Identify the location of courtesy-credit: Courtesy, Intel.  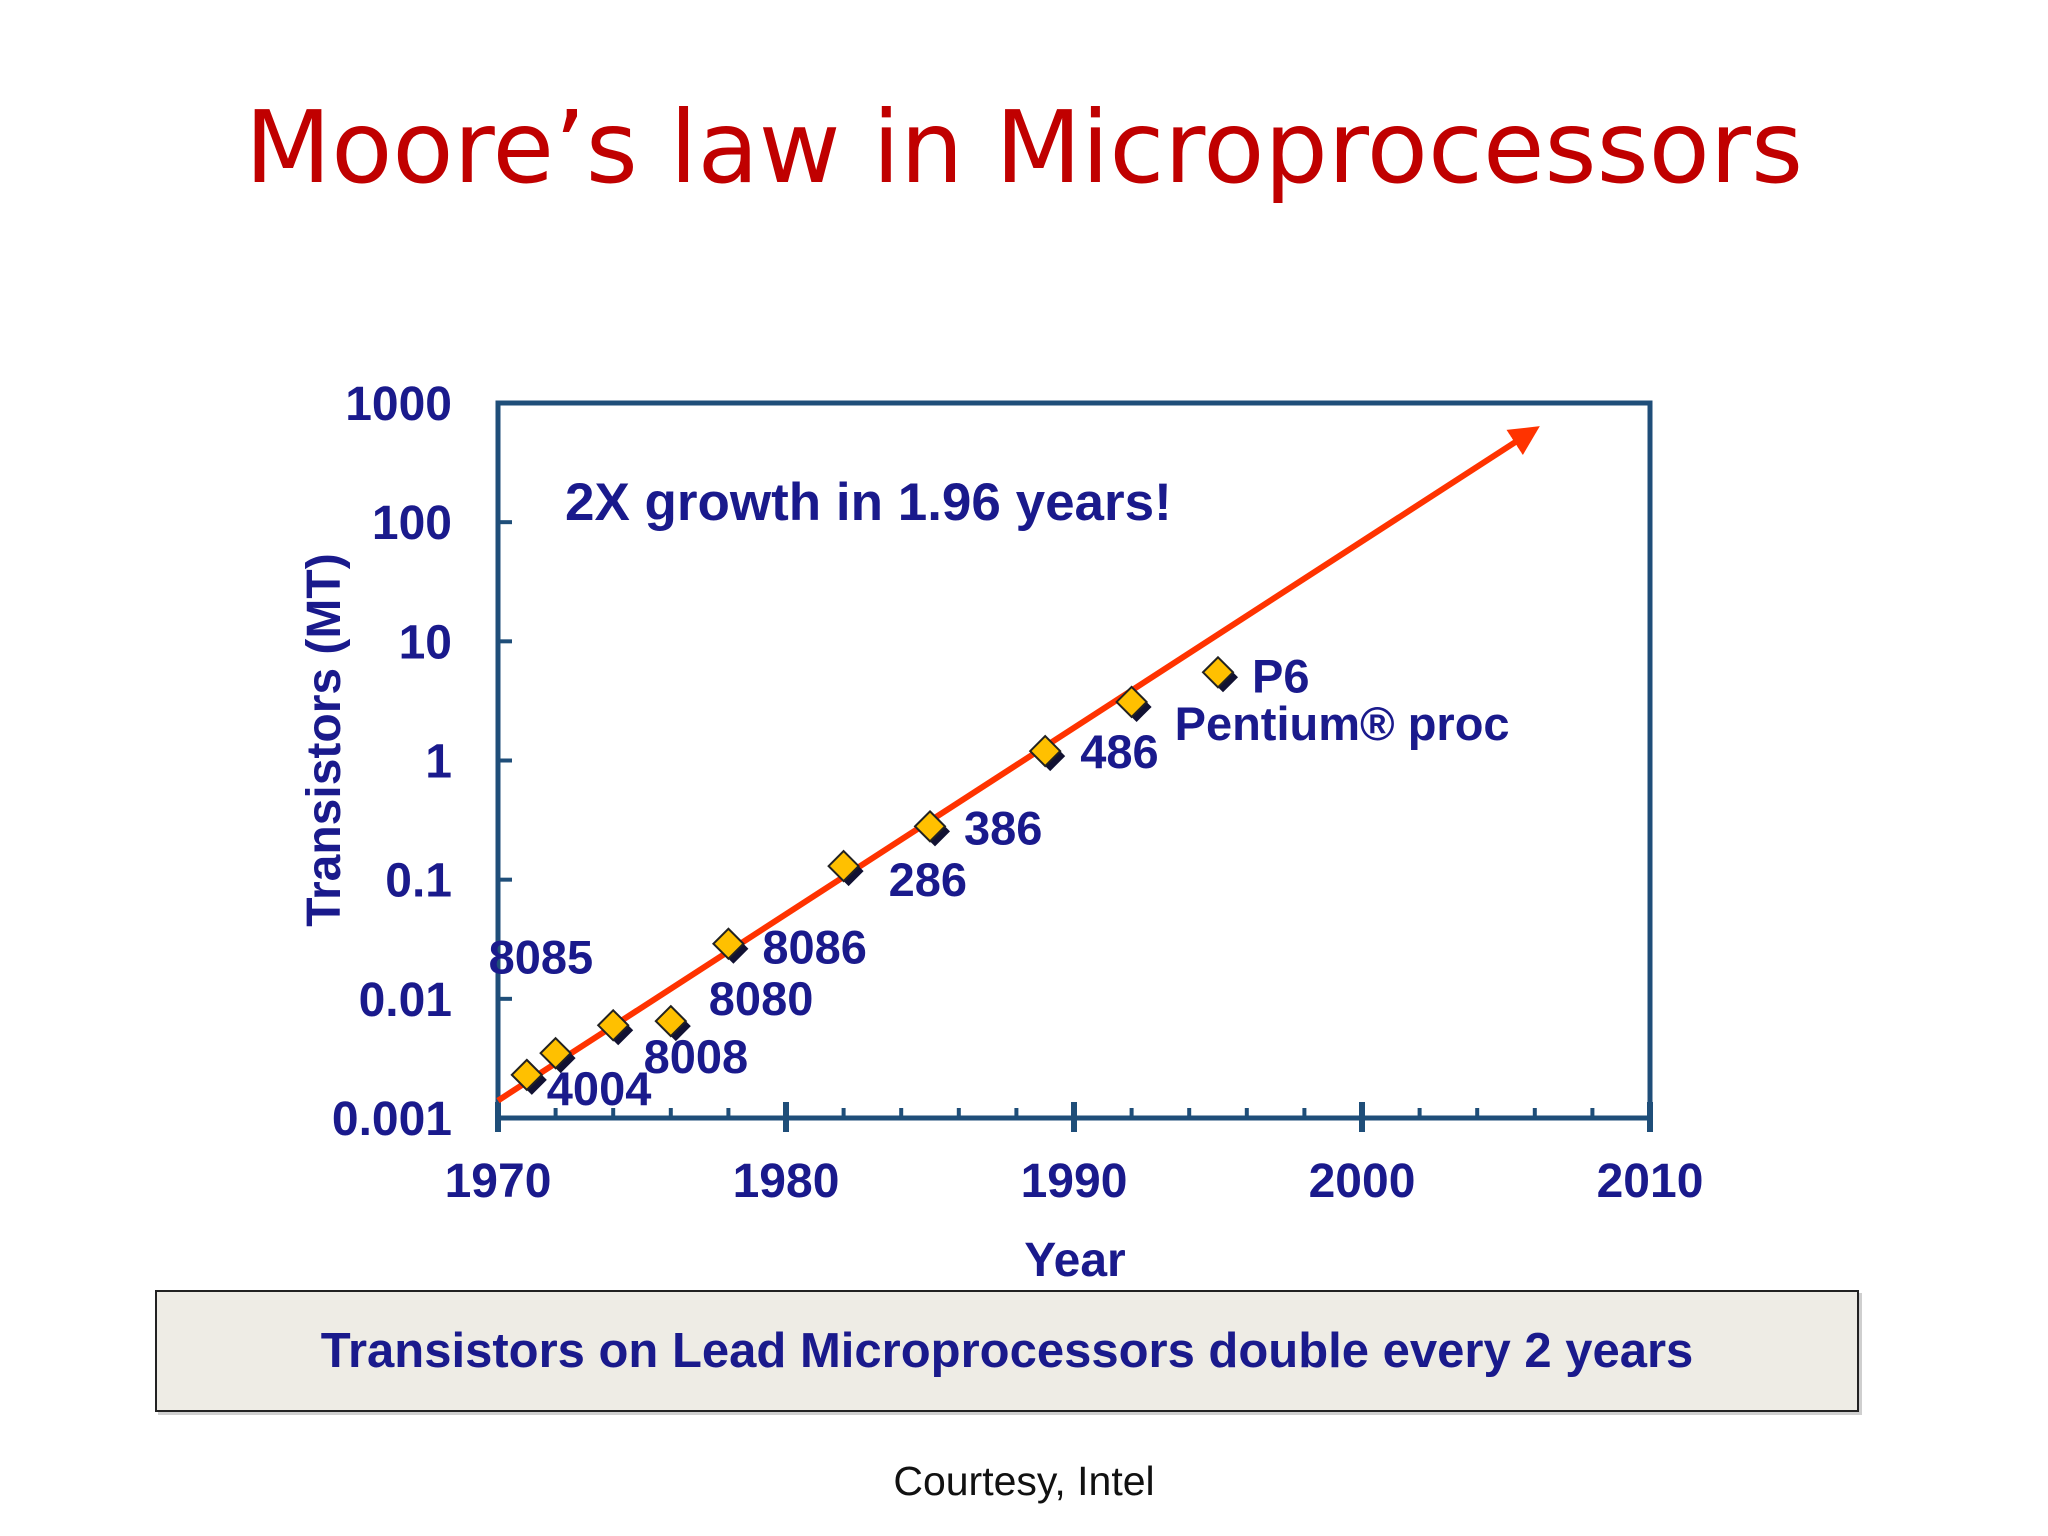
(1024, 1481).